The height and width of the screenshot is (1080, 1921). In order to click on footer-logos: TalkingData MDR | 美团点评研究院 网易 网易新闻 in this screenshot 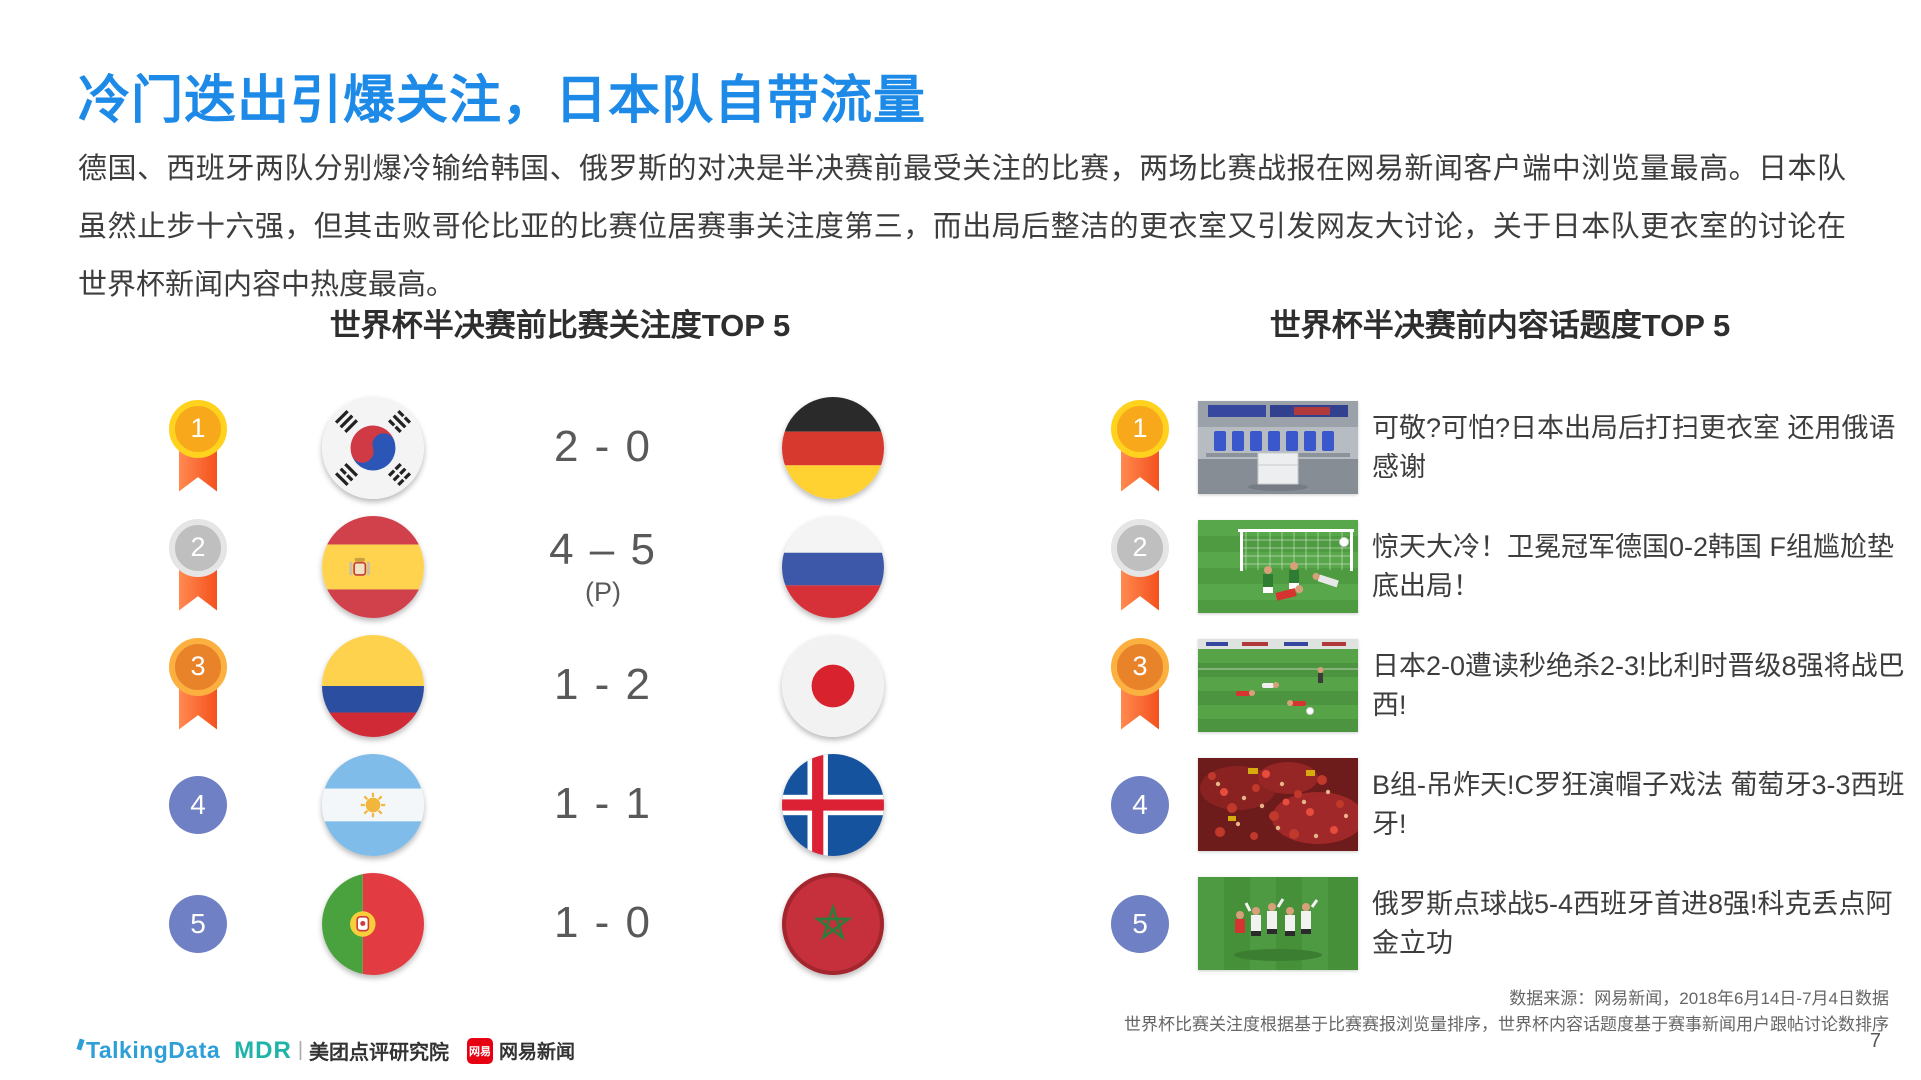, I will do `click(326, 1050)`.